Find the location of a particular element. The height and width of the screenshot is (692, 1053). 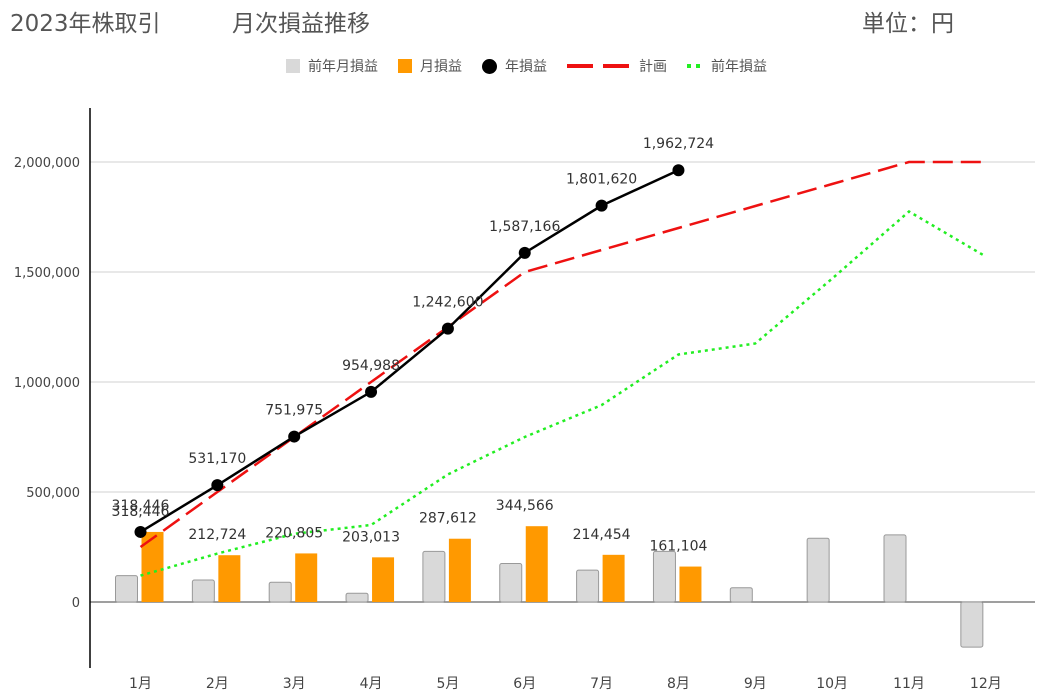

x-tick-label: 8月 is located at coordinates (678, 684).